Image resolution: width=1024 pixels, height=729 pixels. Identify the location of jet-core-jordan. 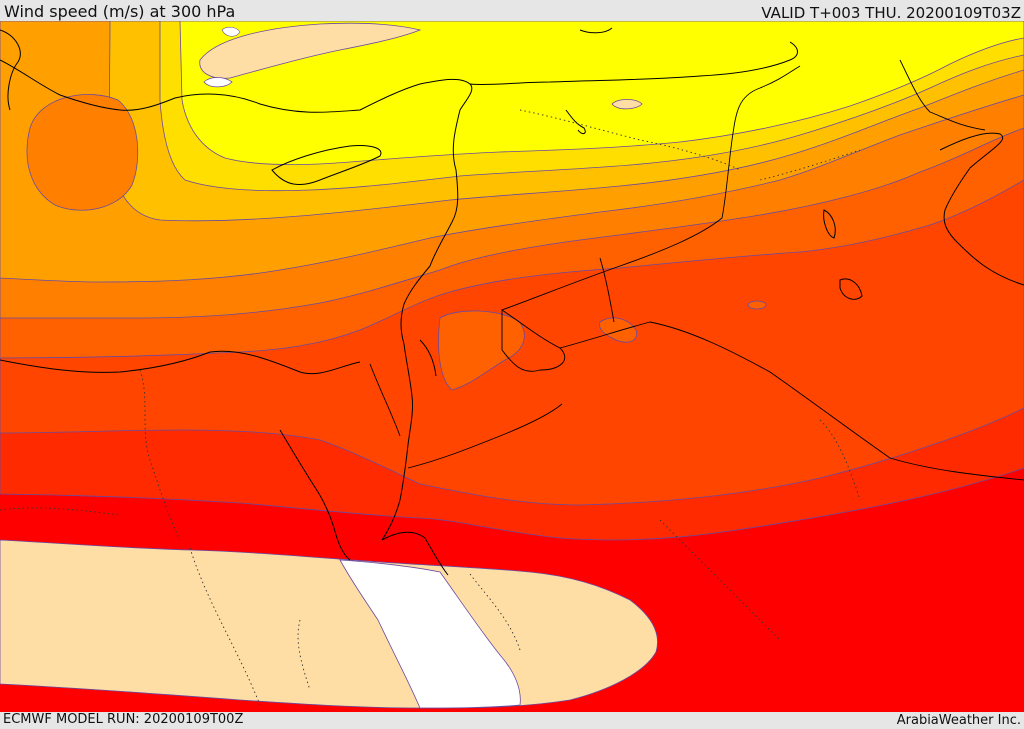
(481, 350).